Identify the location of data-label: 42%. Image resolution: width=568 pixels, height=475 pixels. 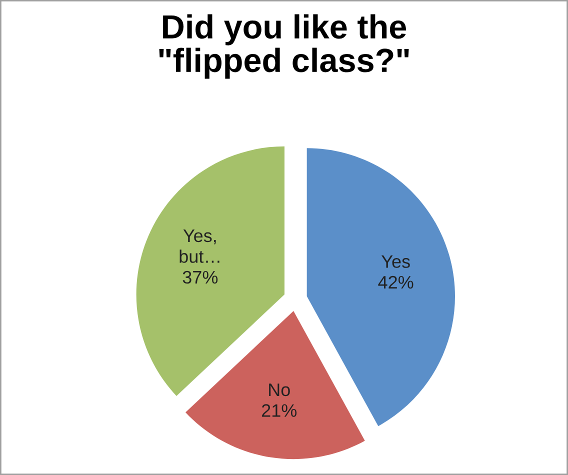
(396, 282).